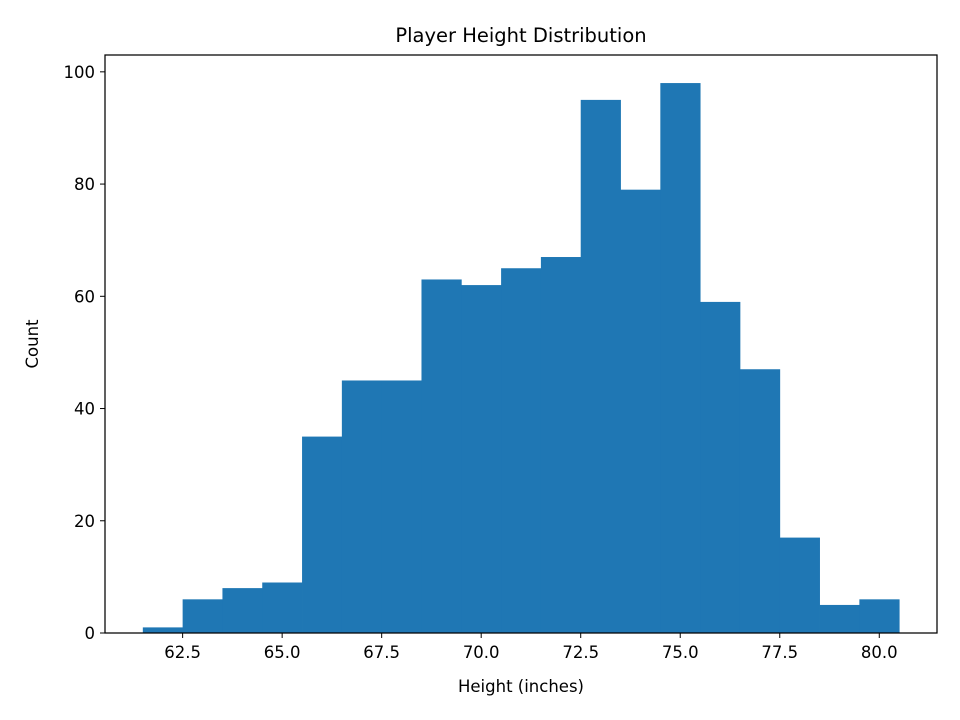 Image resolution: width=960 pixels, height=720 pixels. I want to click on y-tick-label: 20, so click(84, 521).